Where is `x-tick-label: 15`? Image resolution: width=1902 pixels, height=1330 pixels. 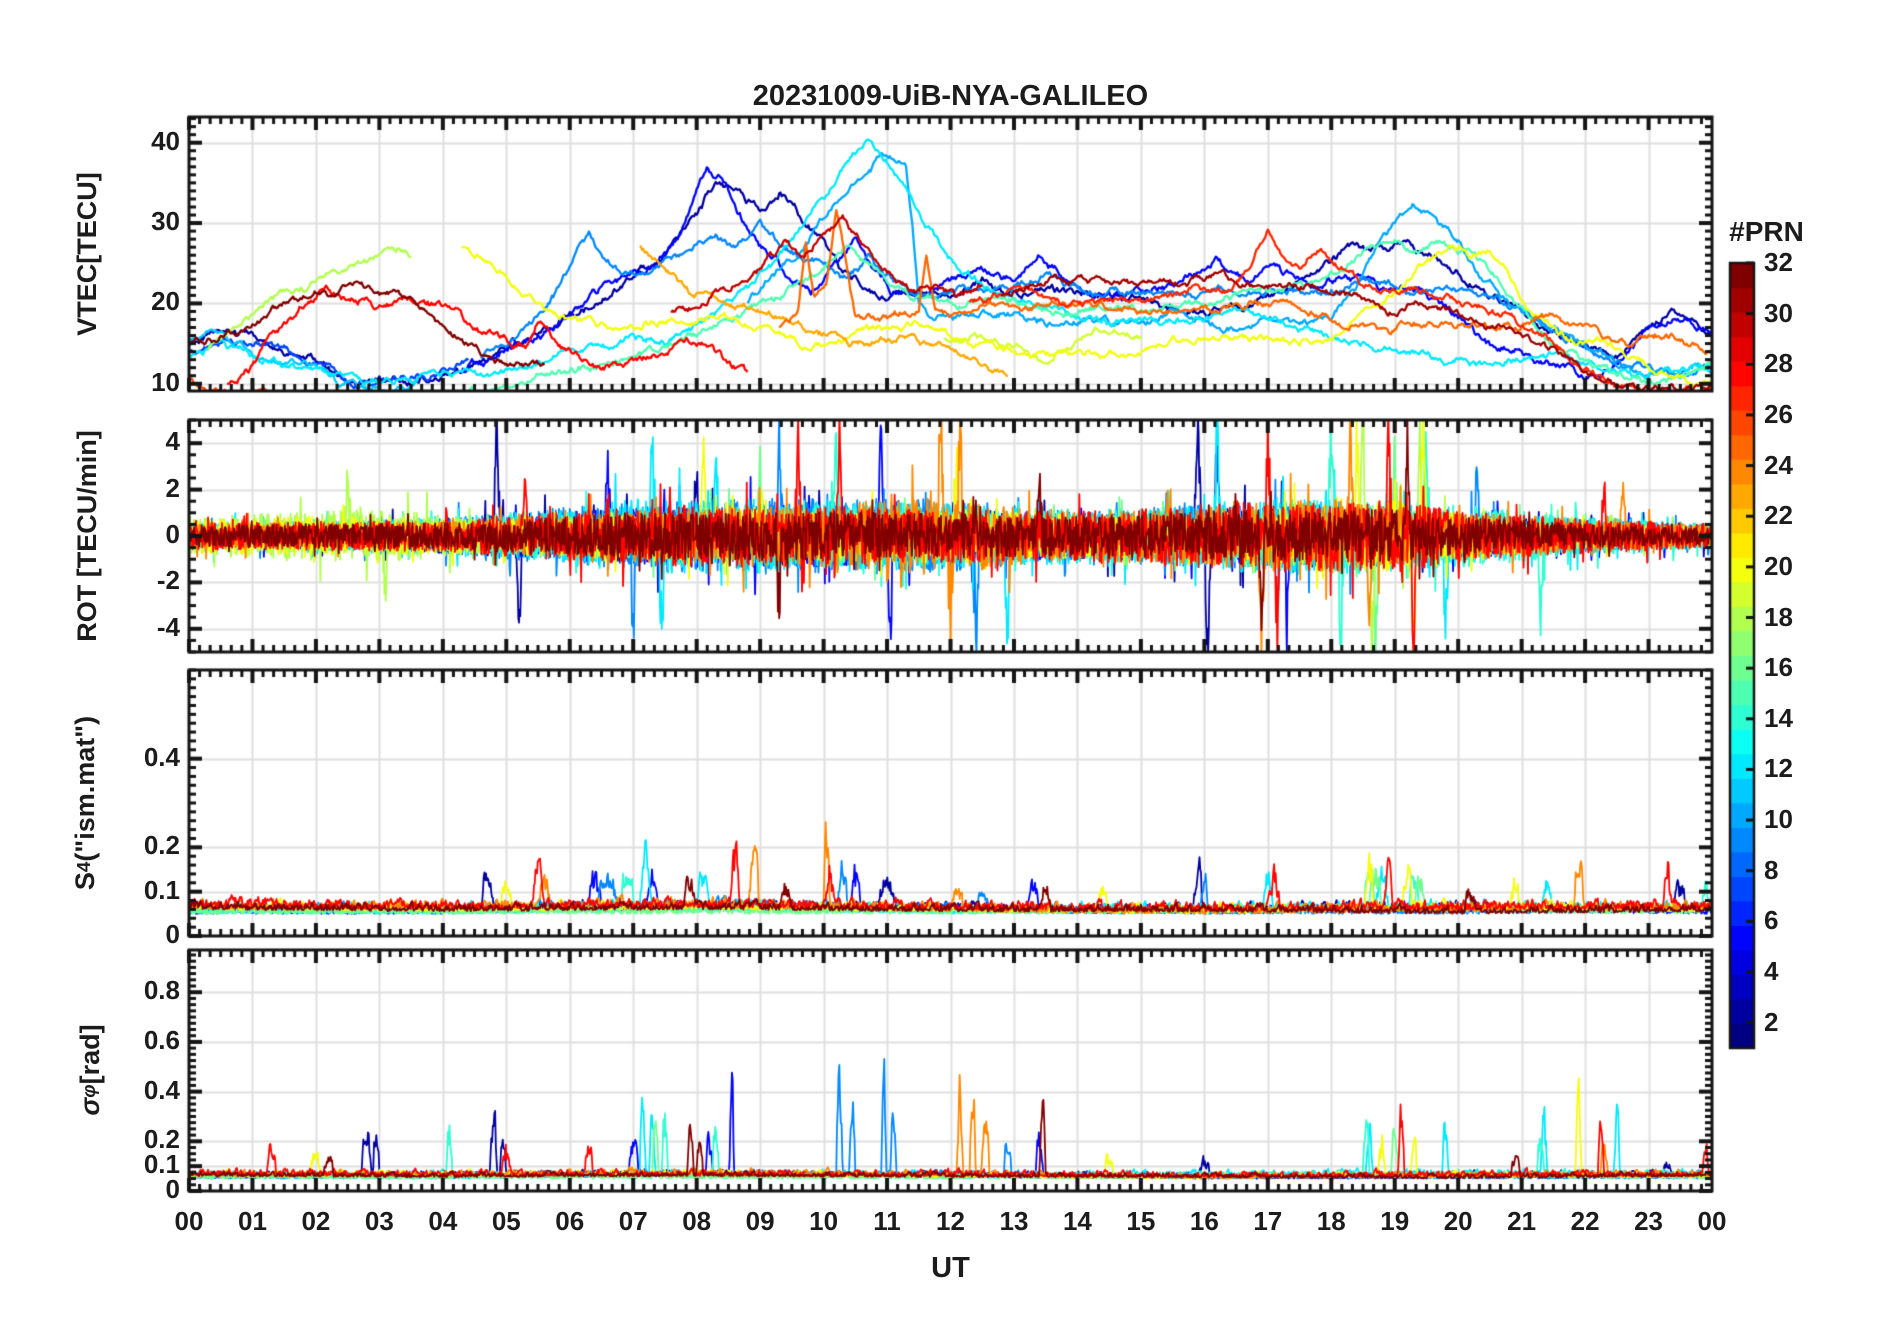 x-tick-label: 15 is located at coordinates (1141, 1221).